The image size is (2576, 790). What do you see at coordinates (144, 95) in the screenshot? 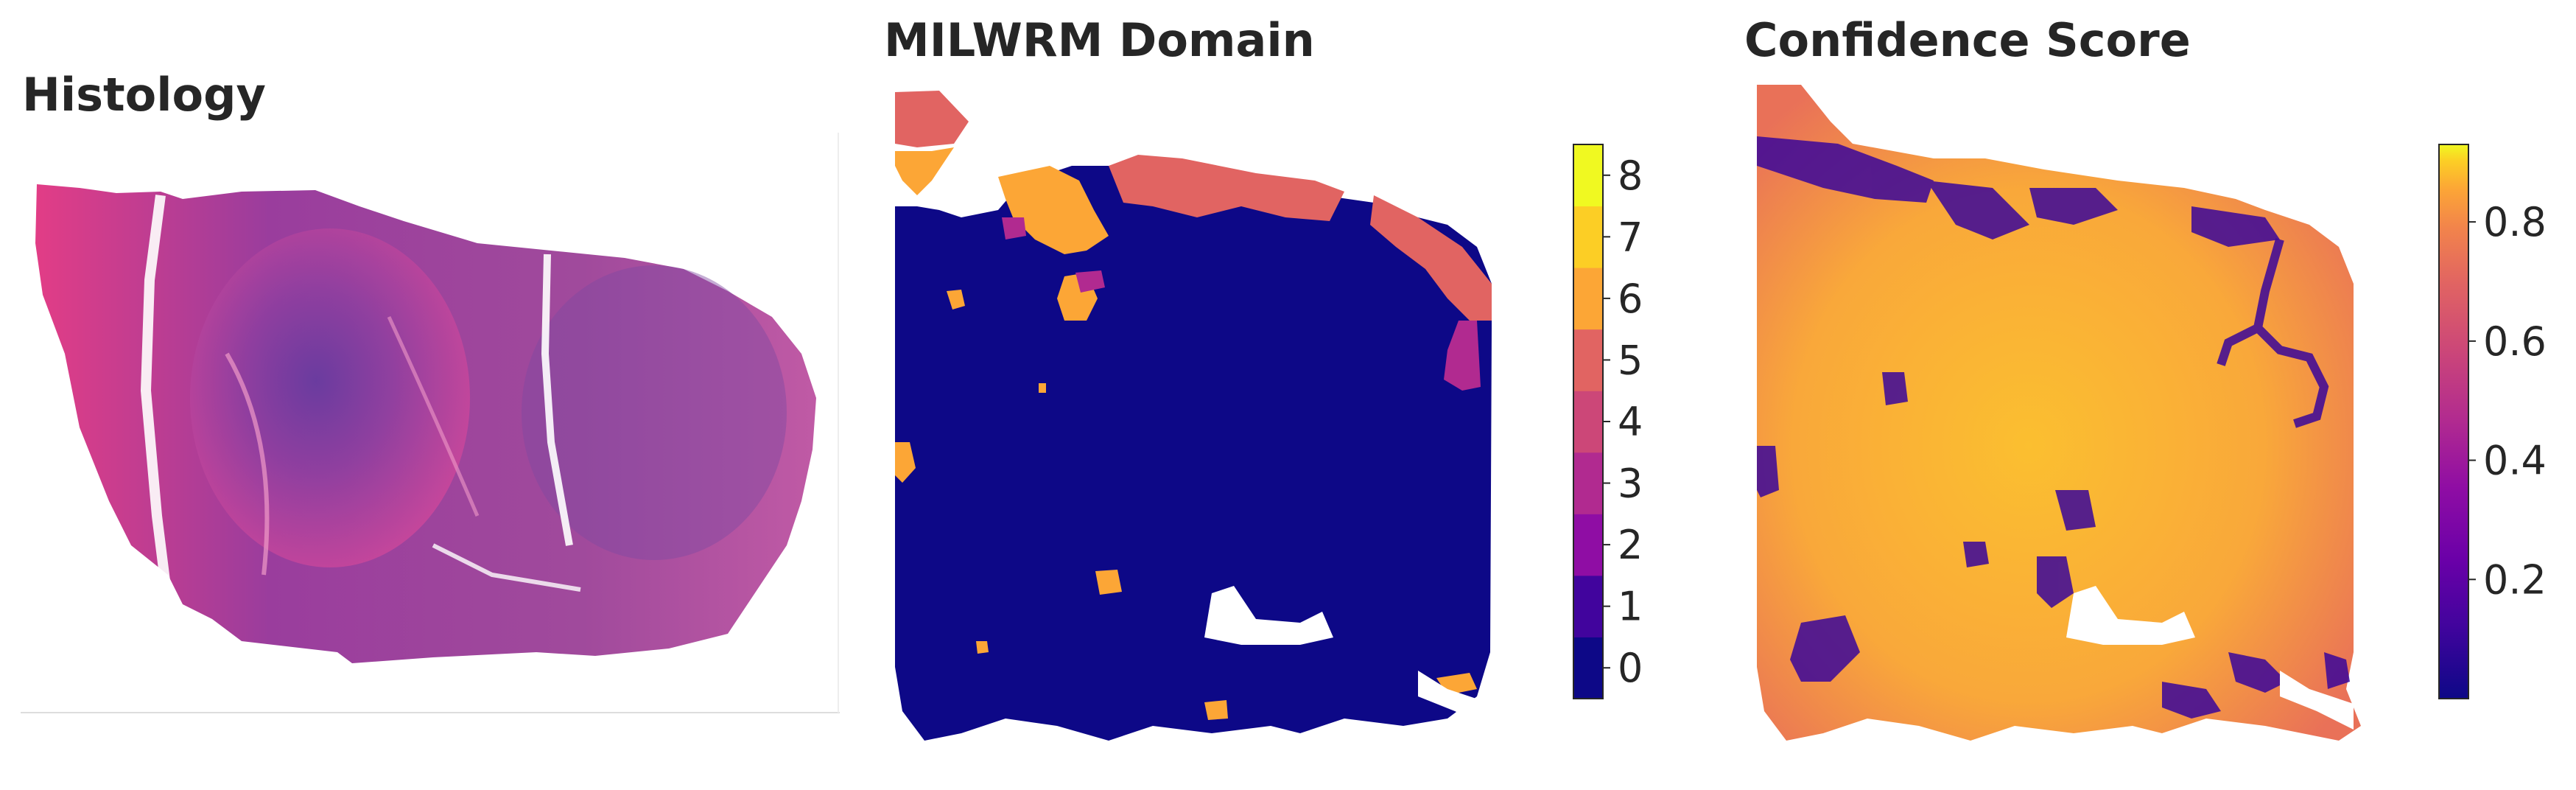
I see `histology-title: Histology` at bounding box center [144, 95].